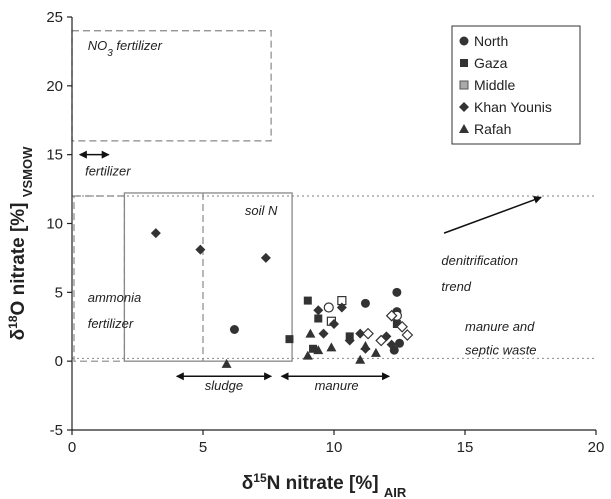  Describe the element at coordinates (334, 447) in the screenshot. I see `x-tick-label: 10` at that location.